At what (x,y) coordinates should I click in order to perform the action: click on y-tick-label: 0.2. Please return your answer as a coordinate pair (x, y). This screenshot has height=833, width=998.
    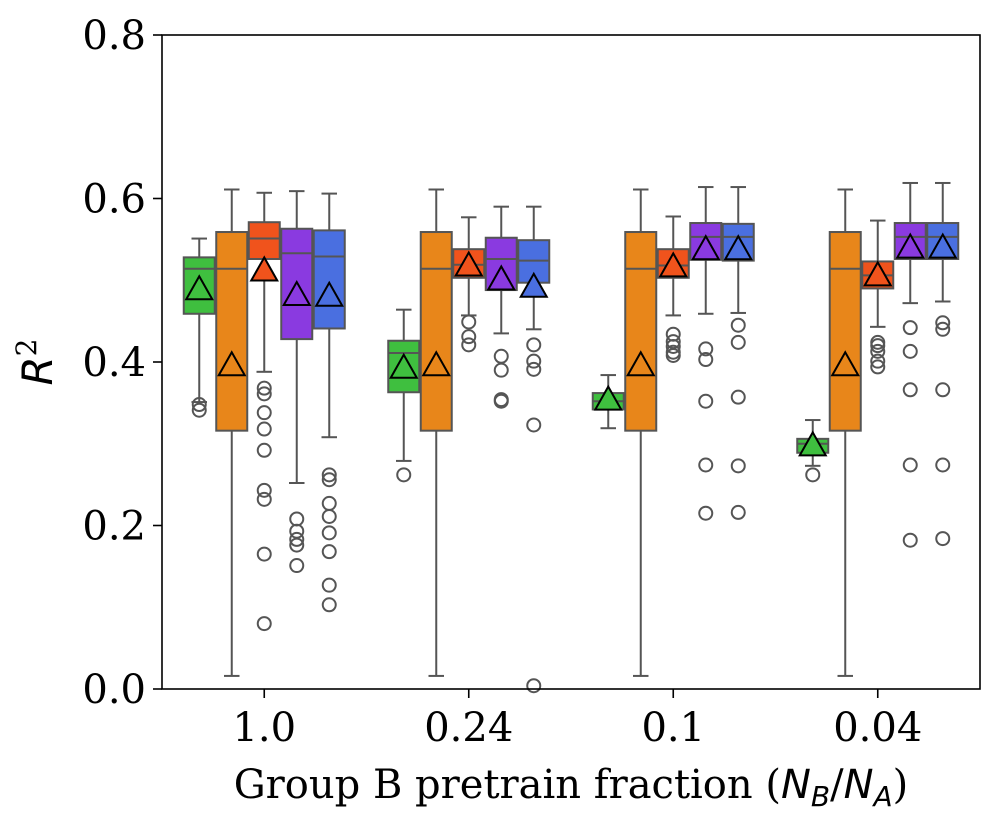
    Looking at the image, I should click on (114, 527).